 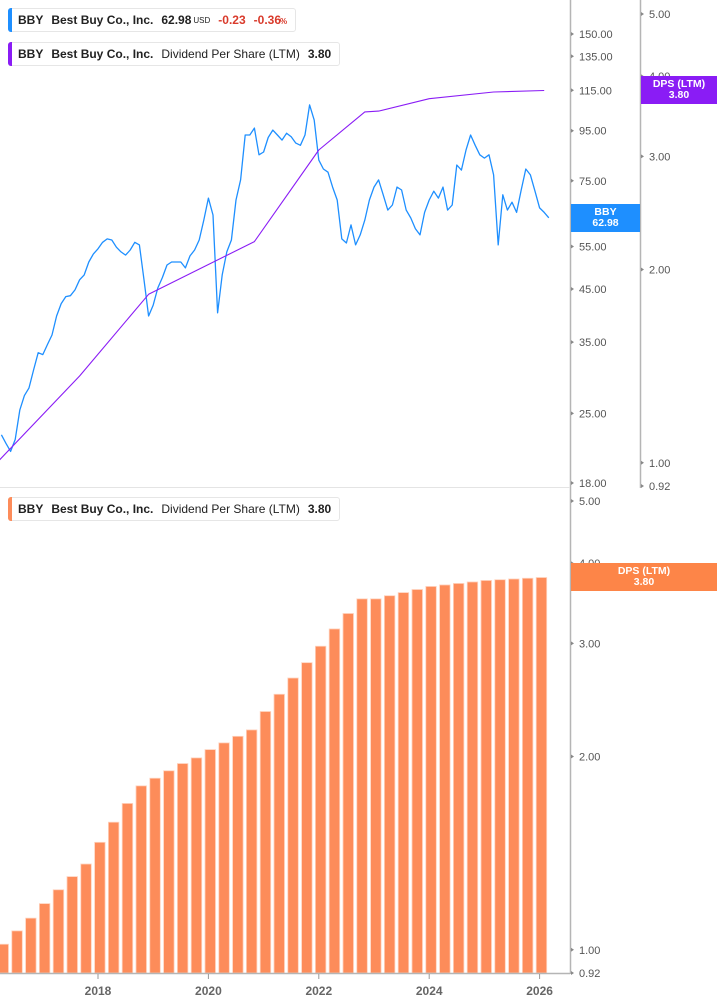 I want to click on bottom-dps-axis-tick-label: 1.00, so click(x=589, y=951).